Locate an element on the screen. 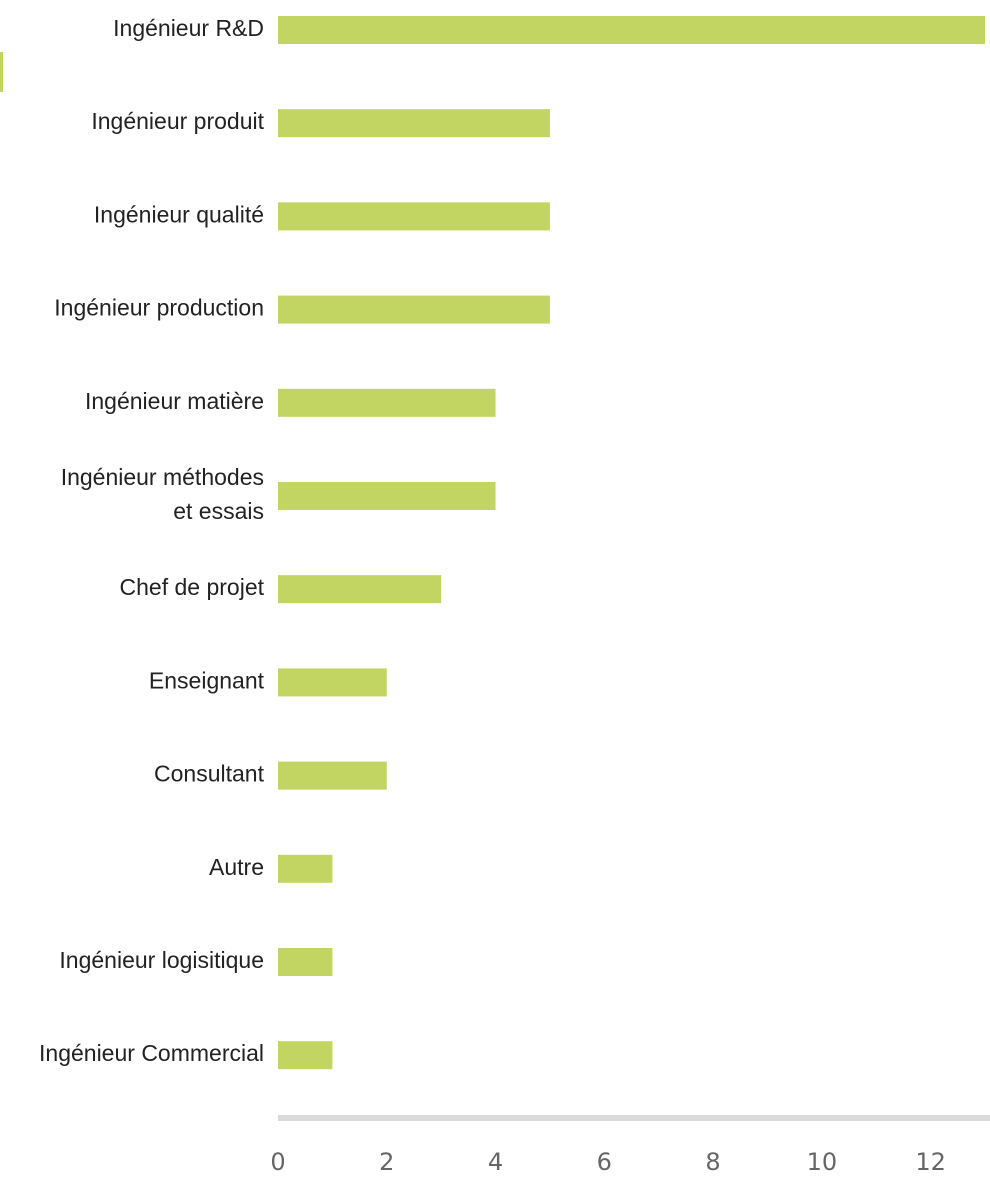 The image size is (990, 1180). category-label: Autre is located at coordinates (236, 867).